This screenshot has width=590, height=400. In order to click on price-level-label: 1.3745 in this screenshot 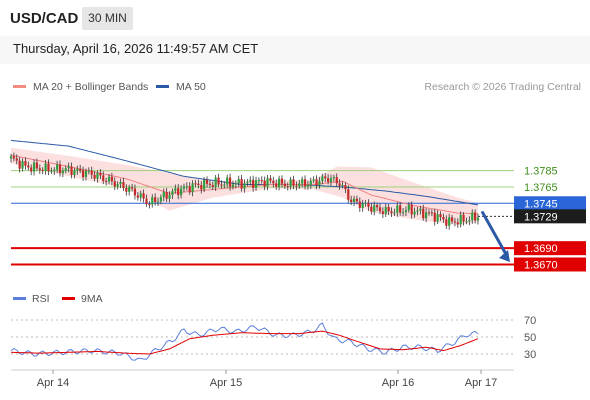, I will do `click(541, 204)`.